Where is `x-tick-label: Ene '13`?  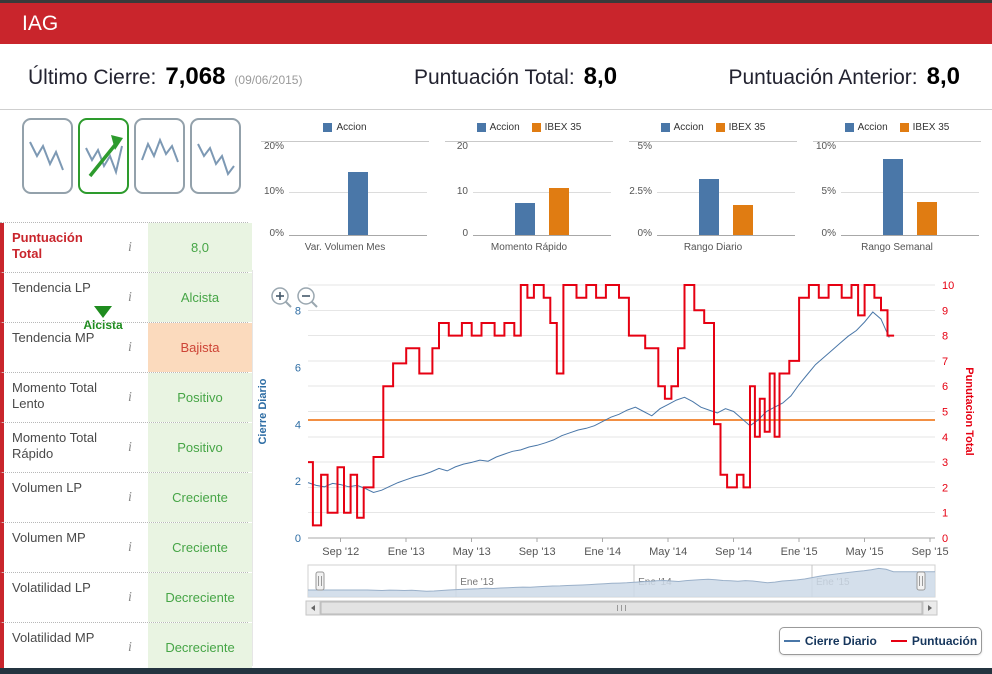 x-tick-label: Ene '13 is located at coordinates (406, 552).